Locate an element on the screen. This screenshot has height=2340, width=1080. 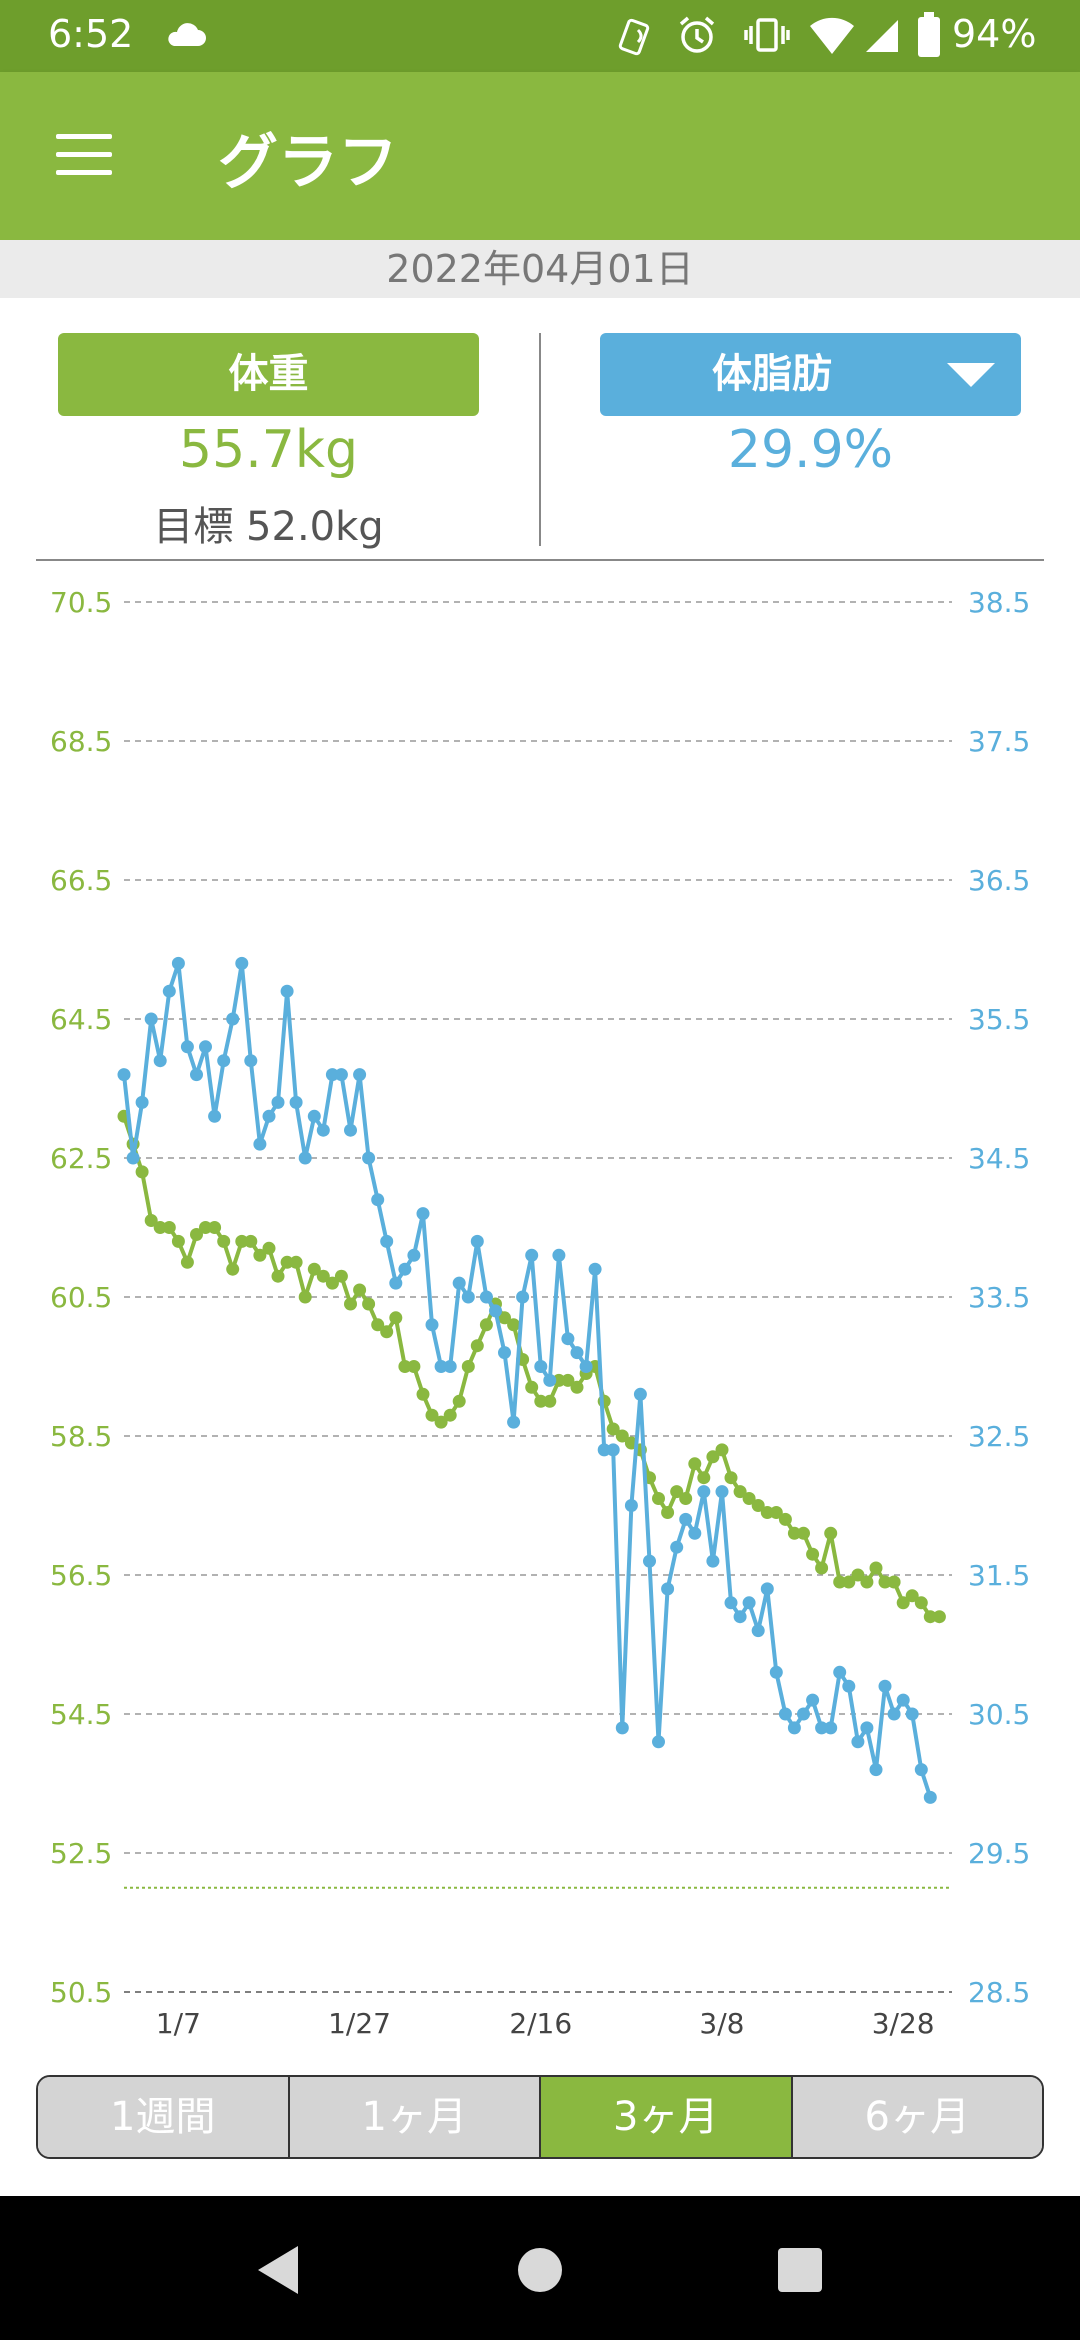
tab-1-week: 1週間 is located at coordinates (164, 2117).